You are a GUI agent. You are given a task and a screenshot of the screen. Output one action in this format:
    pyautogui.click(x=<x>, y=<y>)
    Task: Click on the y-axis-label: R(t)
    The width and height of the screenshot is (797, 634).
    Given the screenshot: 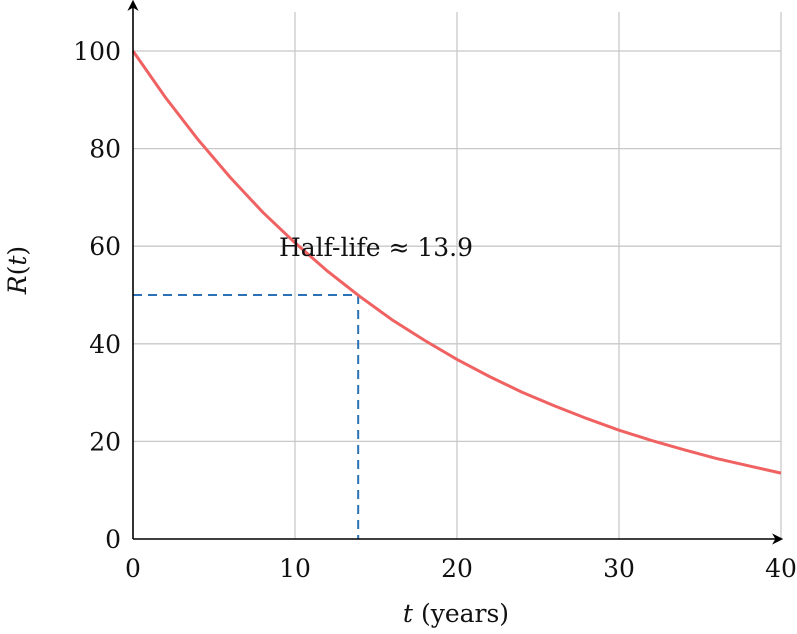 What is the action you would take?
    pyautogui.click(x=17, y=270)
    